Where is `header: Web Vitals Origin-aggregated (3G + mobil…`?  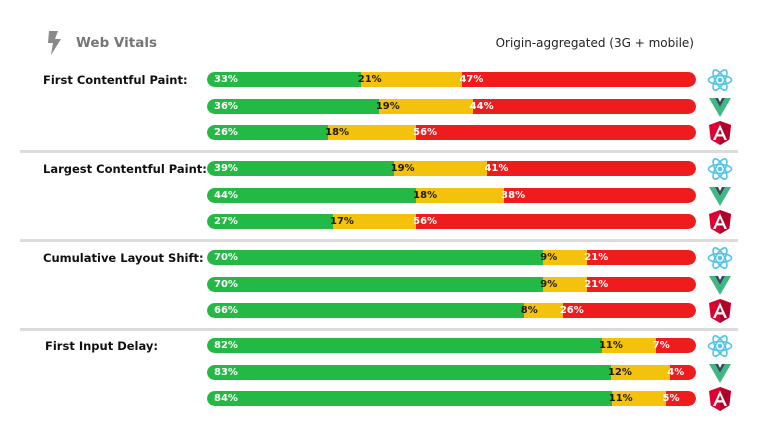 header: Web Vitals Origin-aggregated (3G + mobil… is located at coordinates (380, 29).